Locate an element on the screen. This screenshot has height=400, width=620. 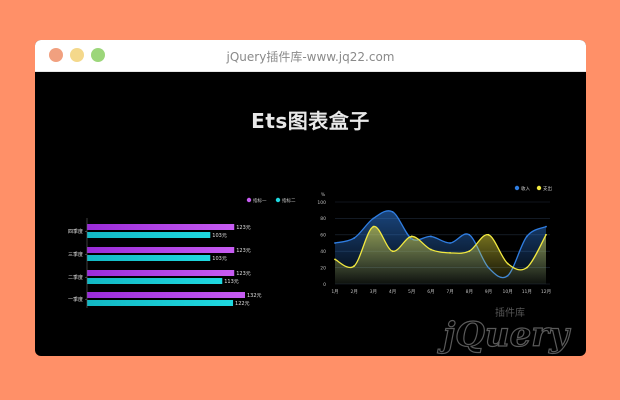
area-x-tick-label: 7月 is located at coordinates (449, 292).